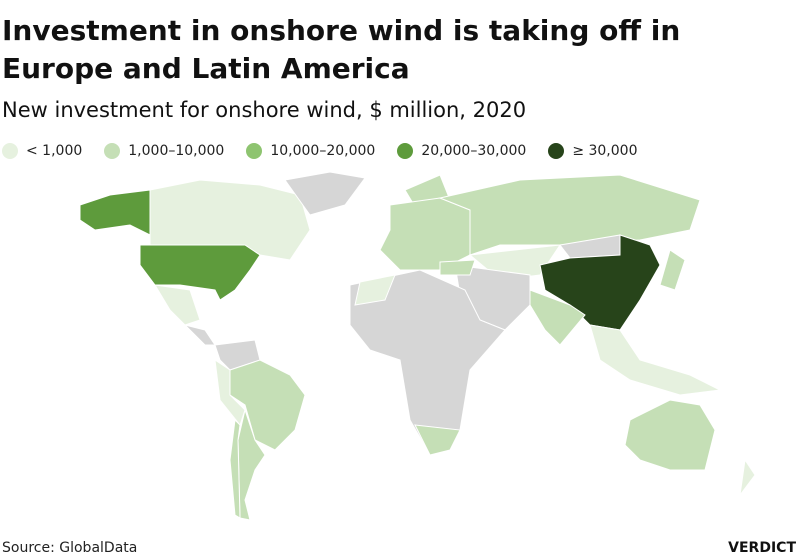 The height and width of the screenshot is (557, 800). I want to click on legend-item: 10,000–20,000, so click(310, 151).